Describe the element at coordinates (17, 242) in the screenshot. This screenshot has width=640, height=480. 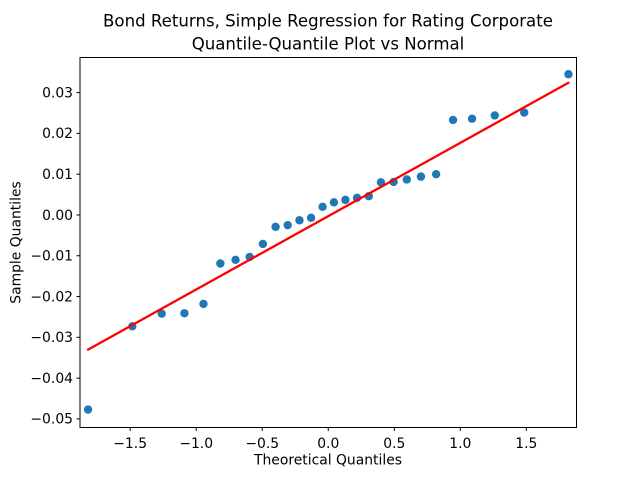
I see `y-axis-label: Sample Quantiles` at that location.